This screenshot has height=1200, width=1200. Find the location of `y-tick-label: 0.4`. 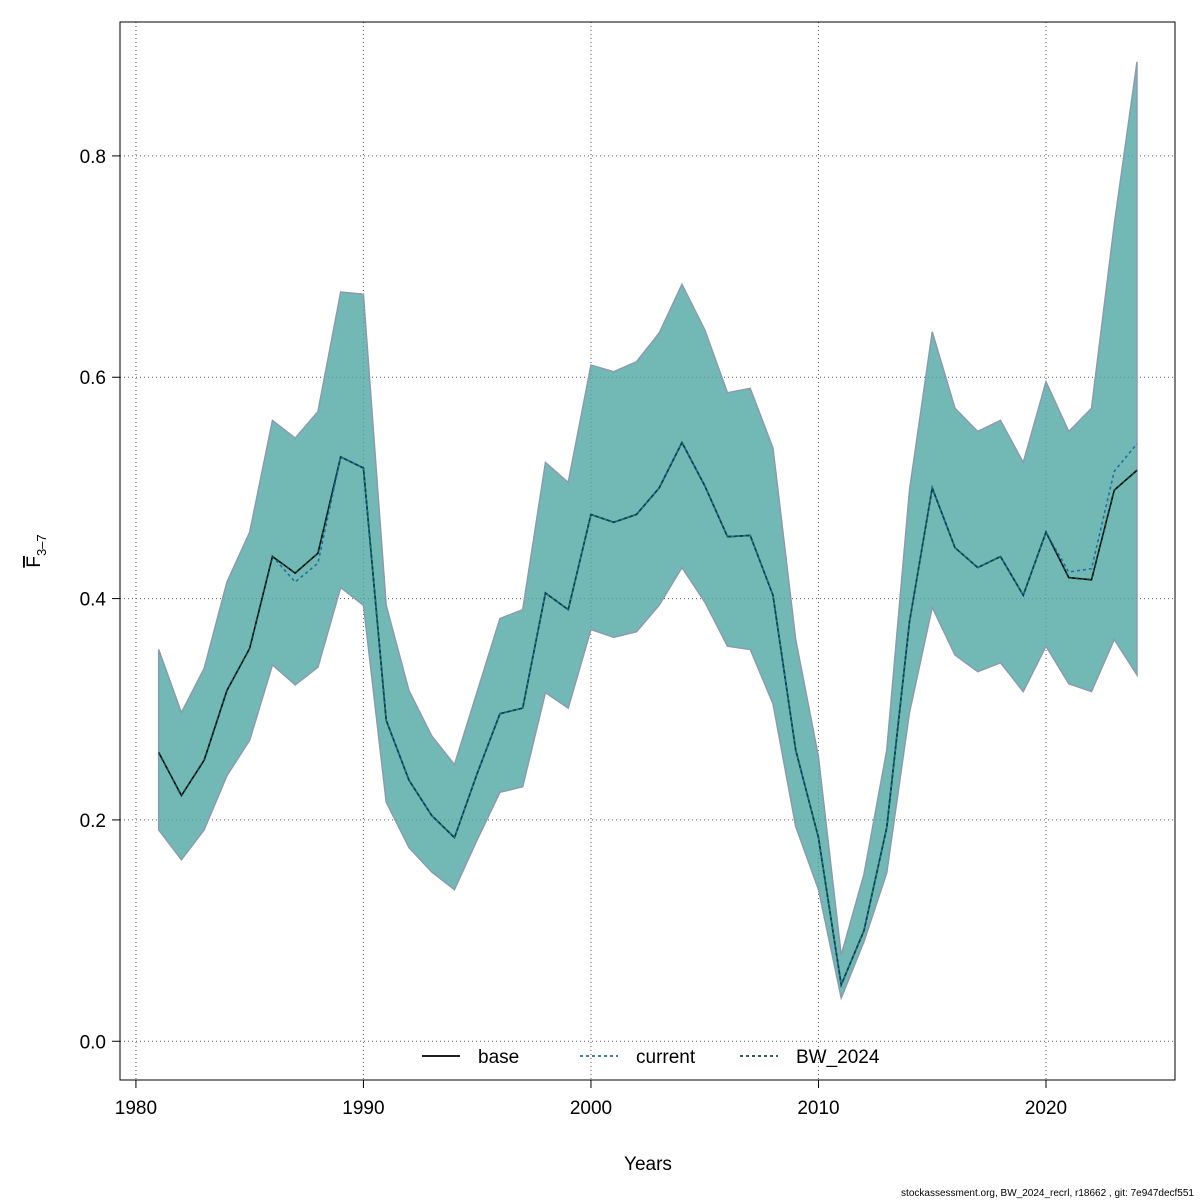

y-tick-label: 0.4 is located at coordinates (93, 600).